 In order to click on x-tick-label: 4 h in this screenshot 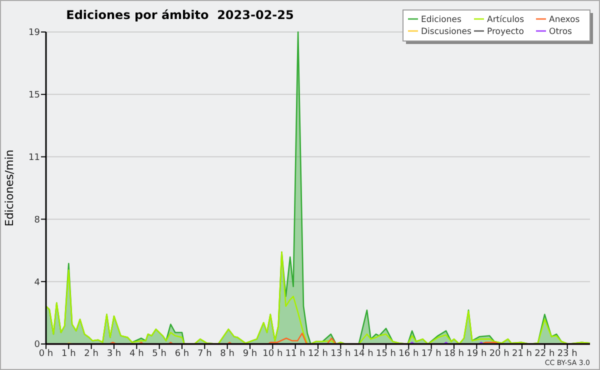, I will do `click(137, 354)`.